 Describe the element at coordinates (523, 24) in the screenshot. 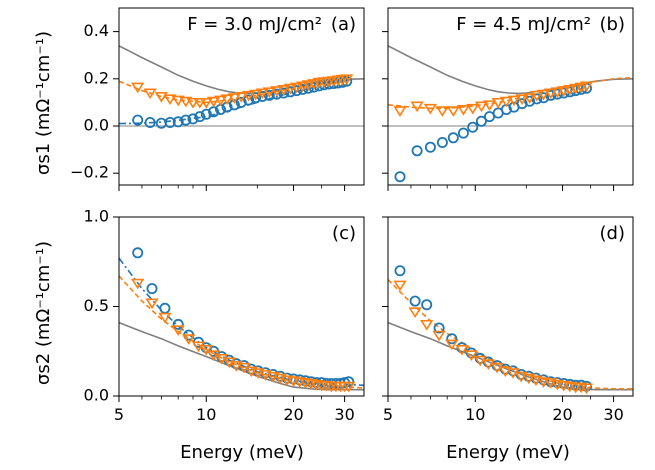

I see `panel-title: F = 4.5 mJ/cm²` at that location.